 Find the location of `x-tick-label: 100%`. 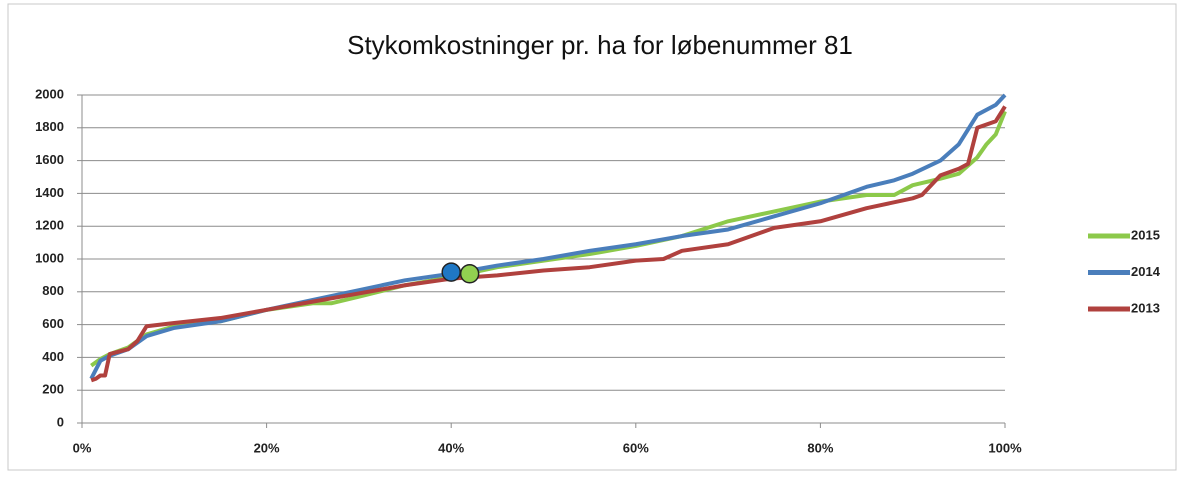

x-tick-label: 100% is located at coordinates (1005, 447).